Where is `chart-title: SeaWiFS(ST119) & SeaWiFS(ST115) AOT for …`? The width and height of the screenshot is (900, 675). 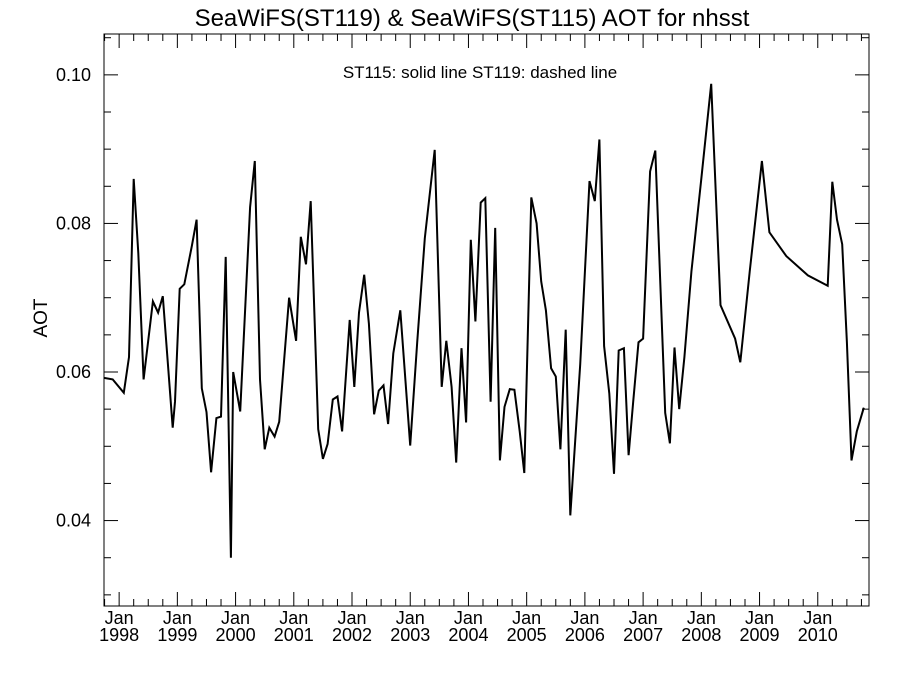
chart-title: SeaWiFS(ST119) & SeaWiFS(ST115) AOT for … is located at coordinates (472, 18).